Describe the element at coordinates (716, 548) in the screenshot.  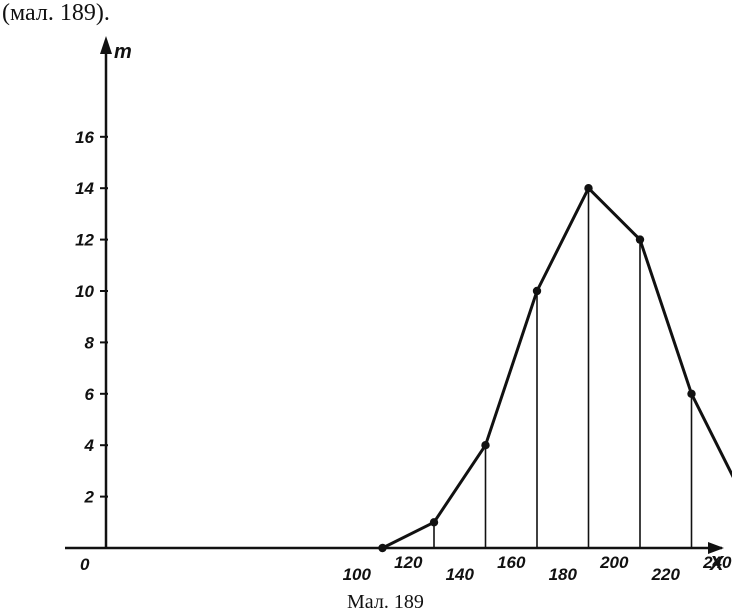
I see `x-axis-arrow` at that location.